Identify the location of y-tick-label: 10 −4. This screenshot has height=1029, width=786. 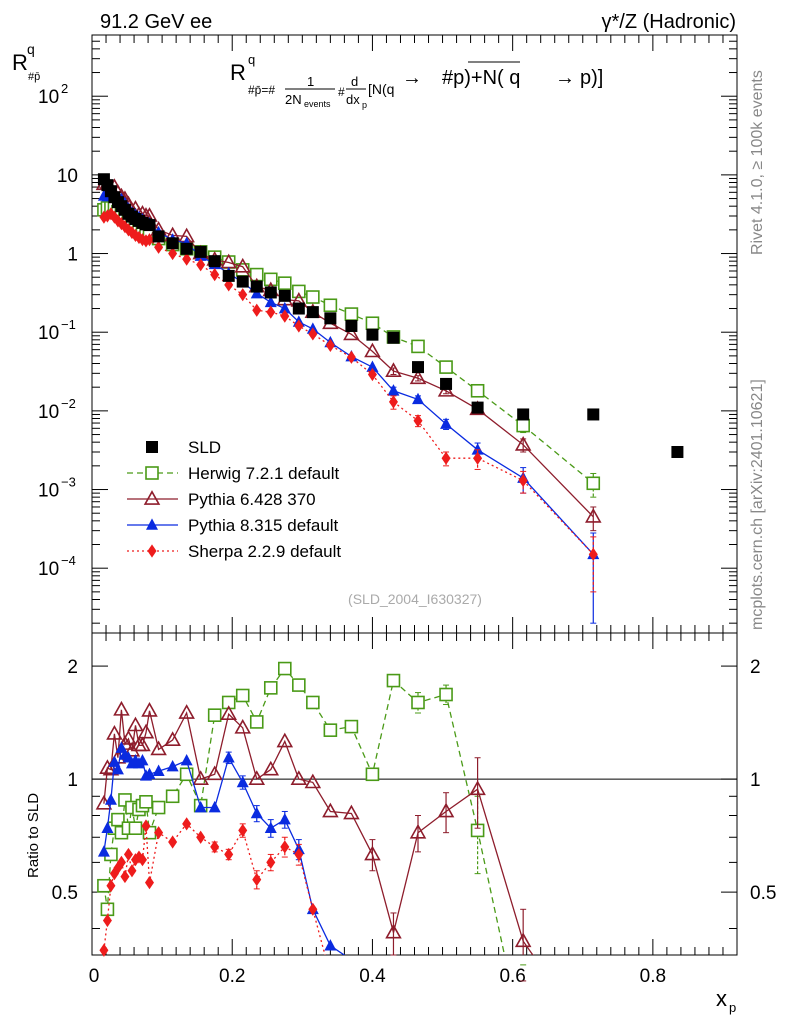
(57, 566).